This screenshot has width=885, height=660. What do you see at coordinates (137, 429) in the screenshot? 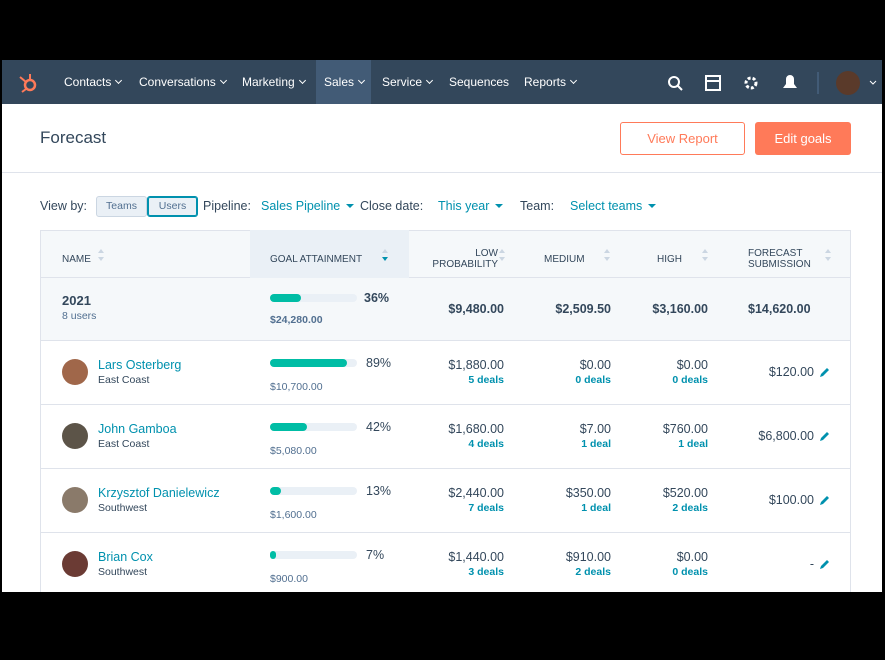
I see `user-name: John Gamboa` at bounding box center [137, 429].